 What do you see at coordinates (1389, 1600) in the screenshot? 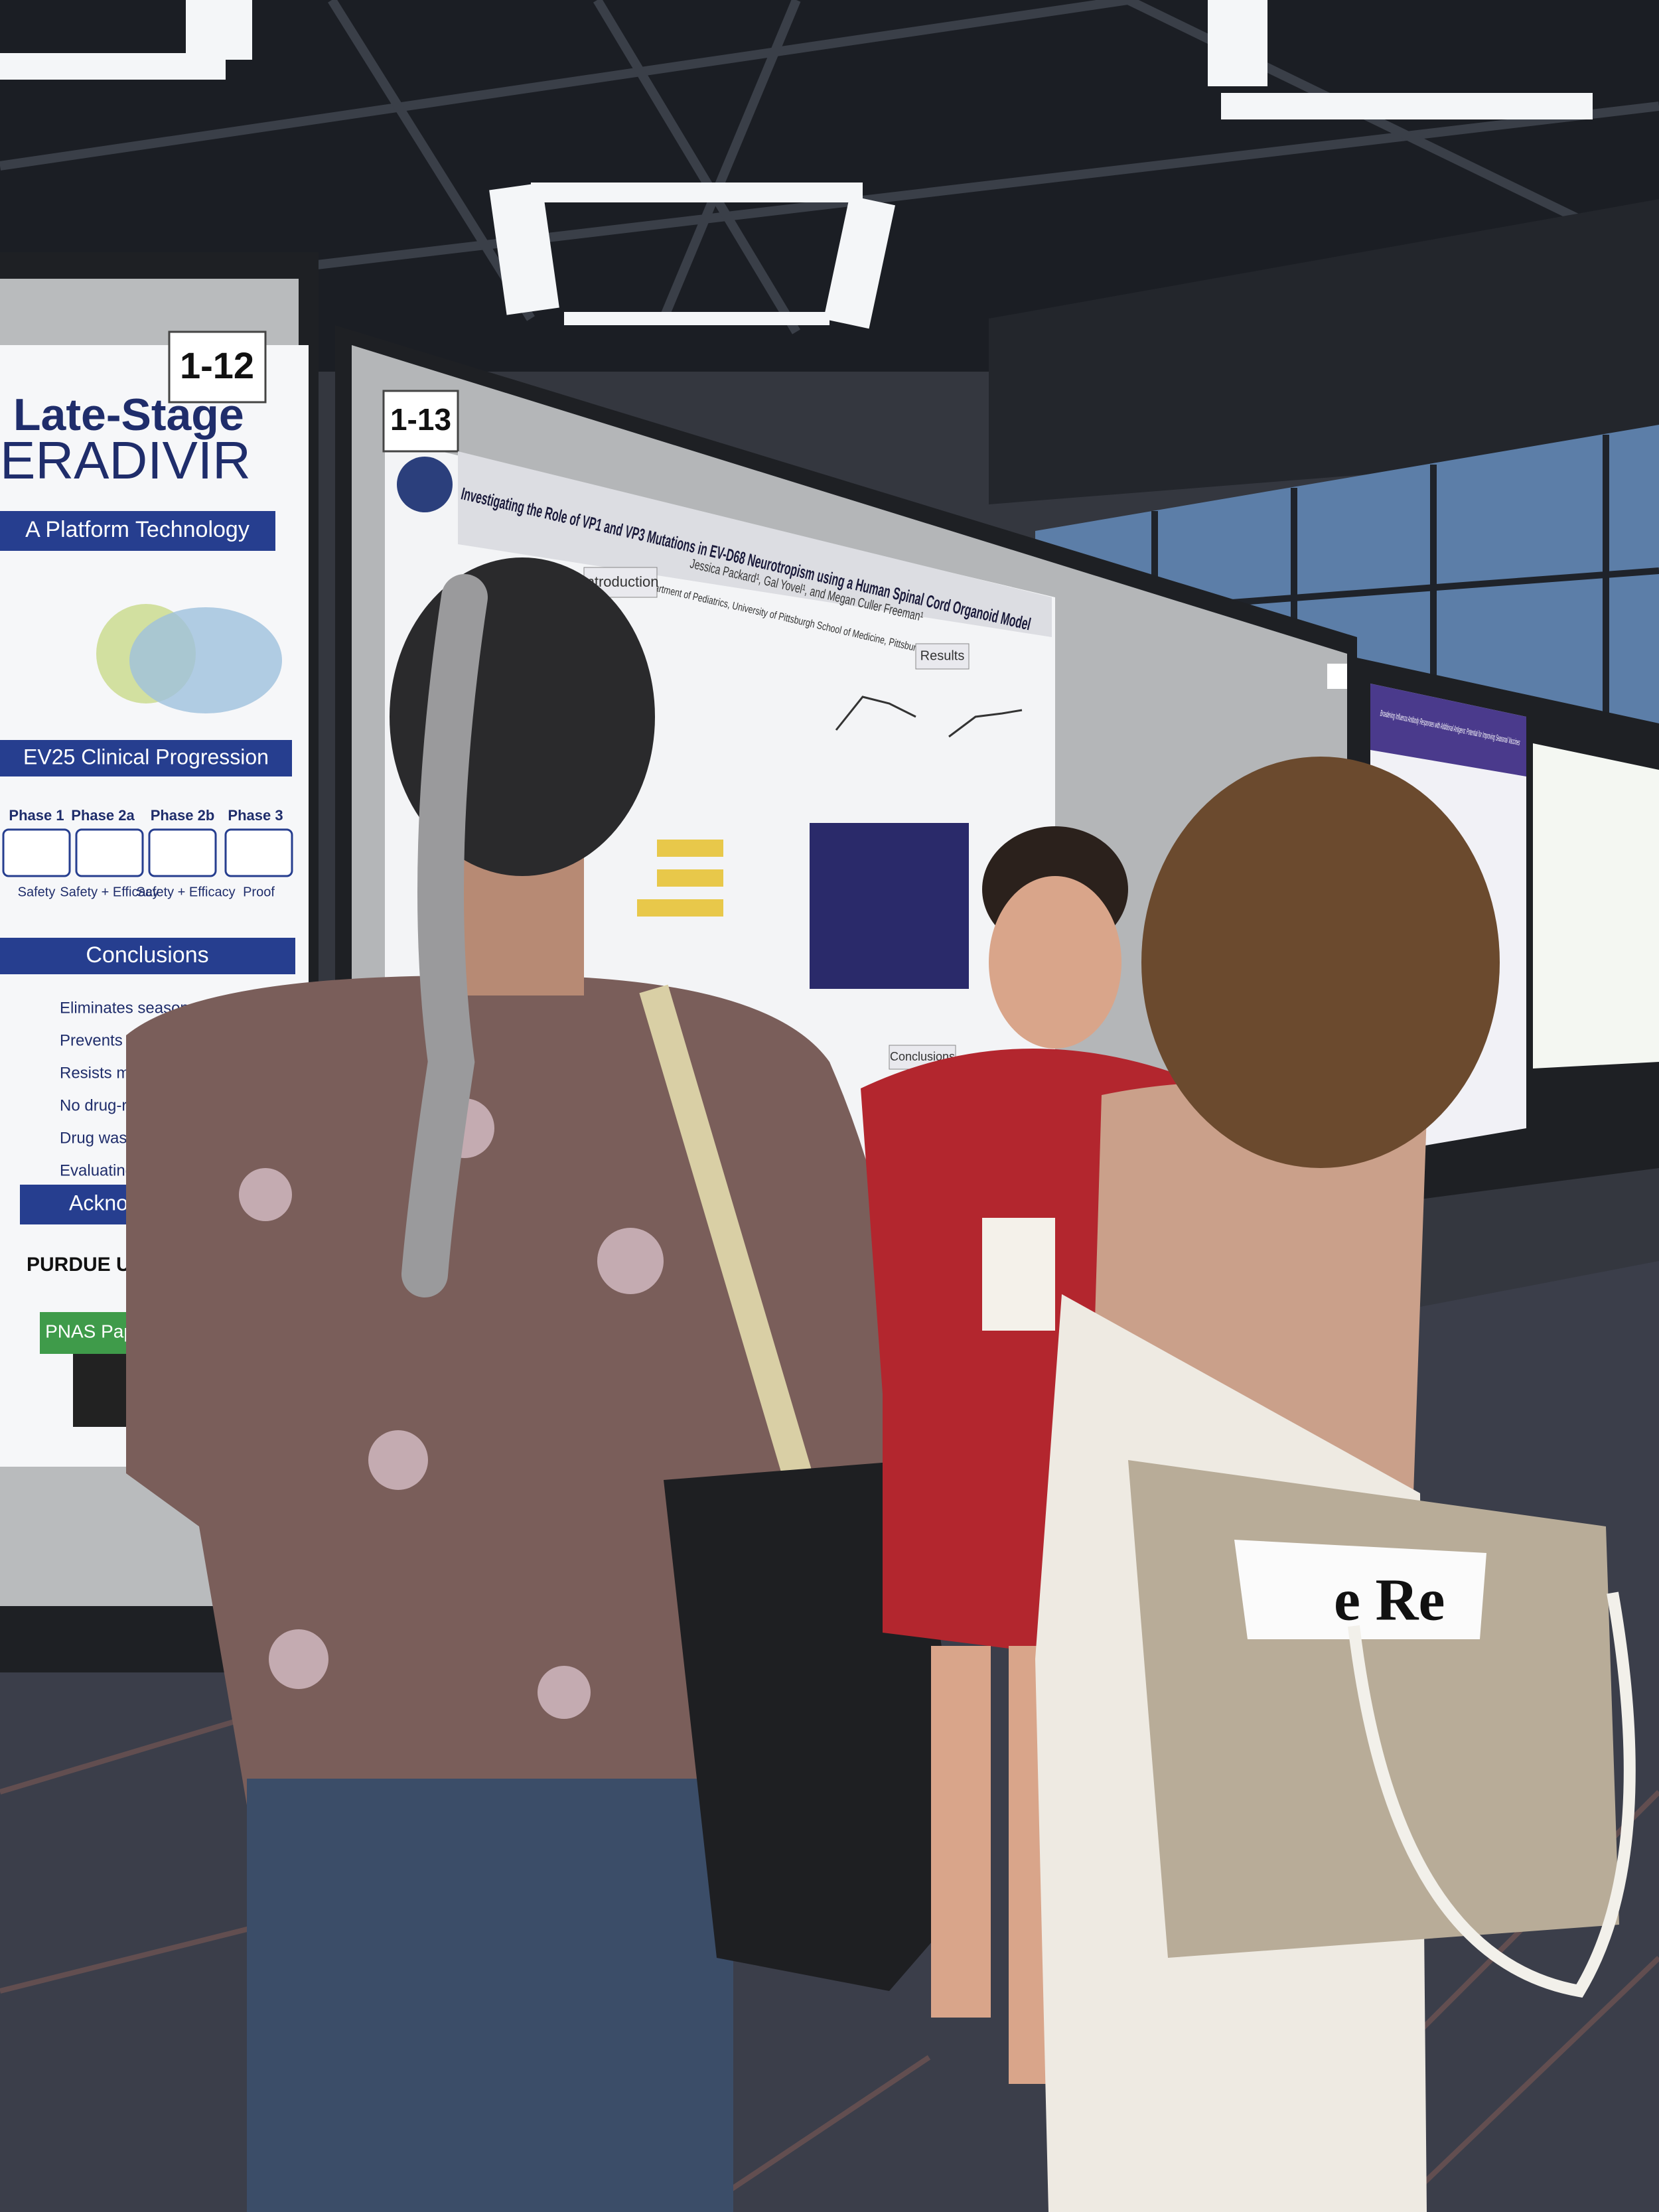
I see `booklet-text: e Re` at bounding box center [1389, 1600].